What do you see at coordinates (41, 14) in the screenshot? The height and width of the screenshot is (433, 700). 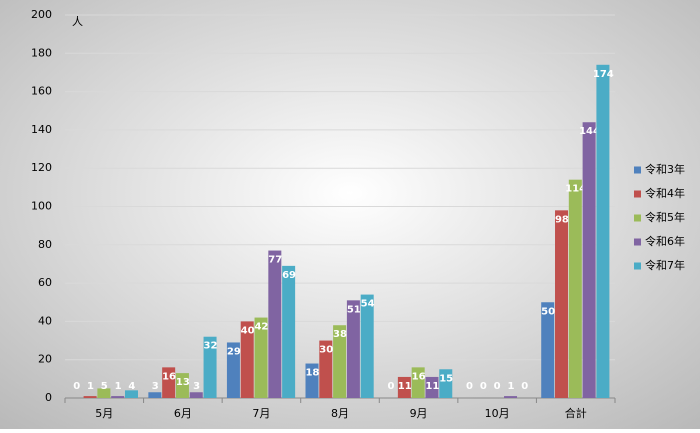 I see `y-tick-label: 200` at bounding box center [41, 14].